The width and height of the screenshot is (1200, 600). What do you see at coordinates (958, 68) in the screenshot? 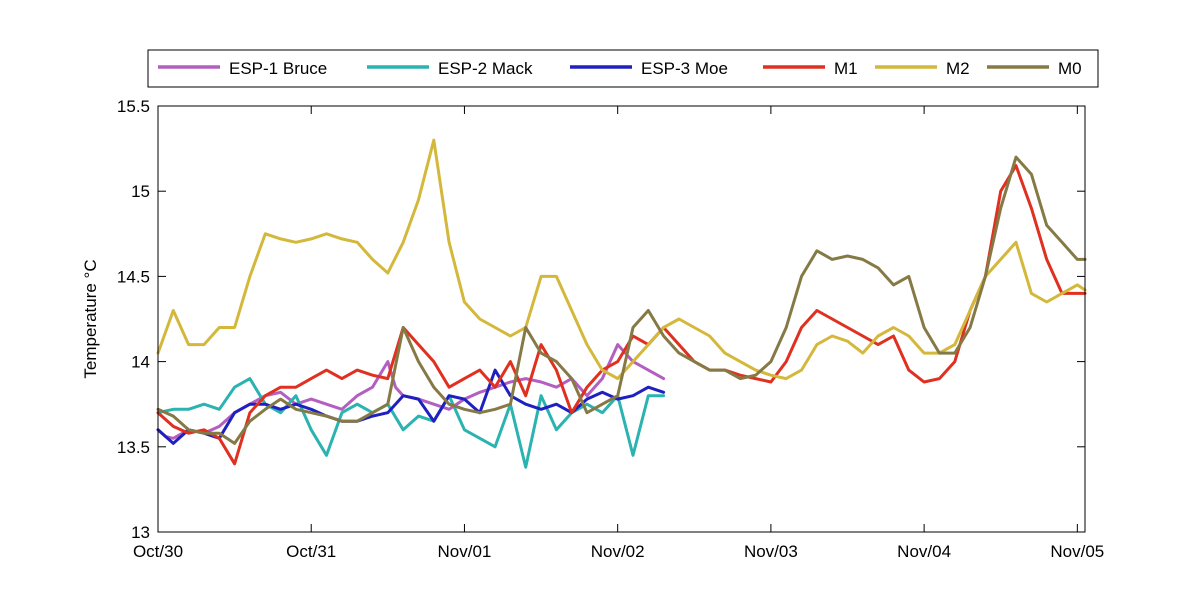
I see `legend-label-4: M2` at bounding box center [958, 68].